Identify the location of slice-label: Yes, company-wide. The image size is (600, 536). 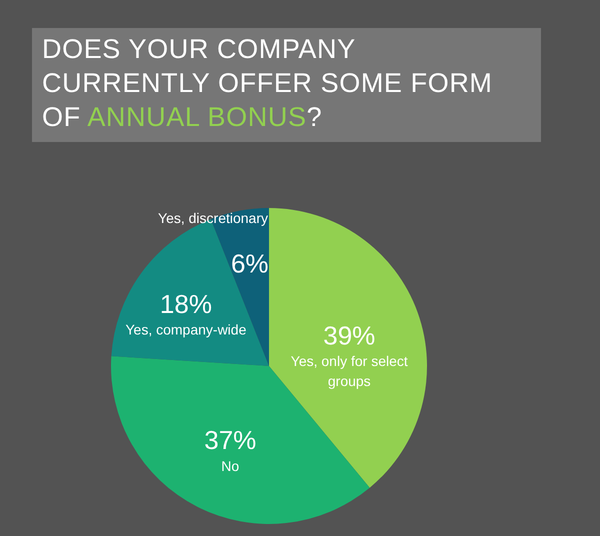
(186, 329).